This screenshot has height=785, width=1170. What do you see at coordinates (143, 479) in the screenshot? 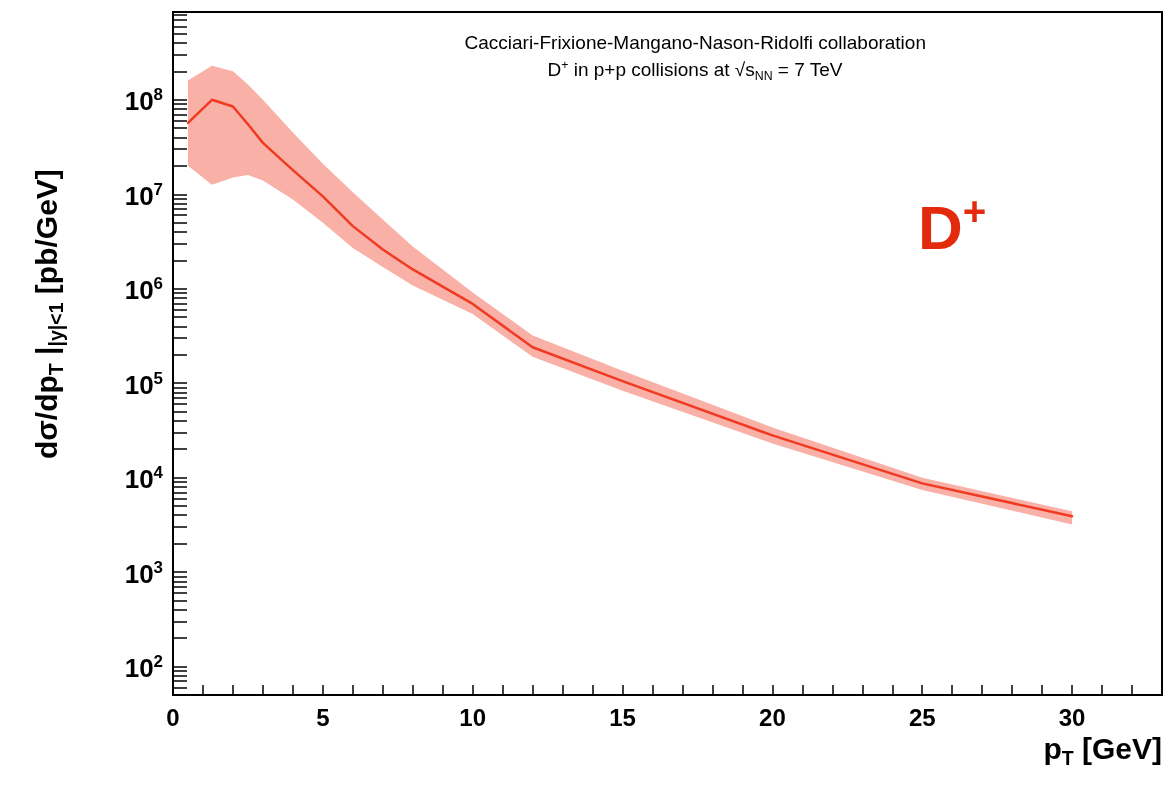
I see `y-tick-label: 10$^{4}$` at bounding box center [143, 479].